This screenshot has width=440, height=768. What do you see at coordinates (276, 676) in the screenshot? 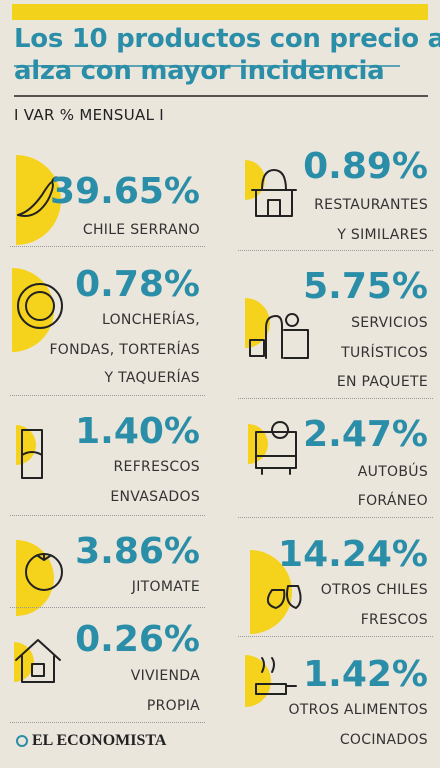
I see `cooking-icon` at bounding box center [276, 676].